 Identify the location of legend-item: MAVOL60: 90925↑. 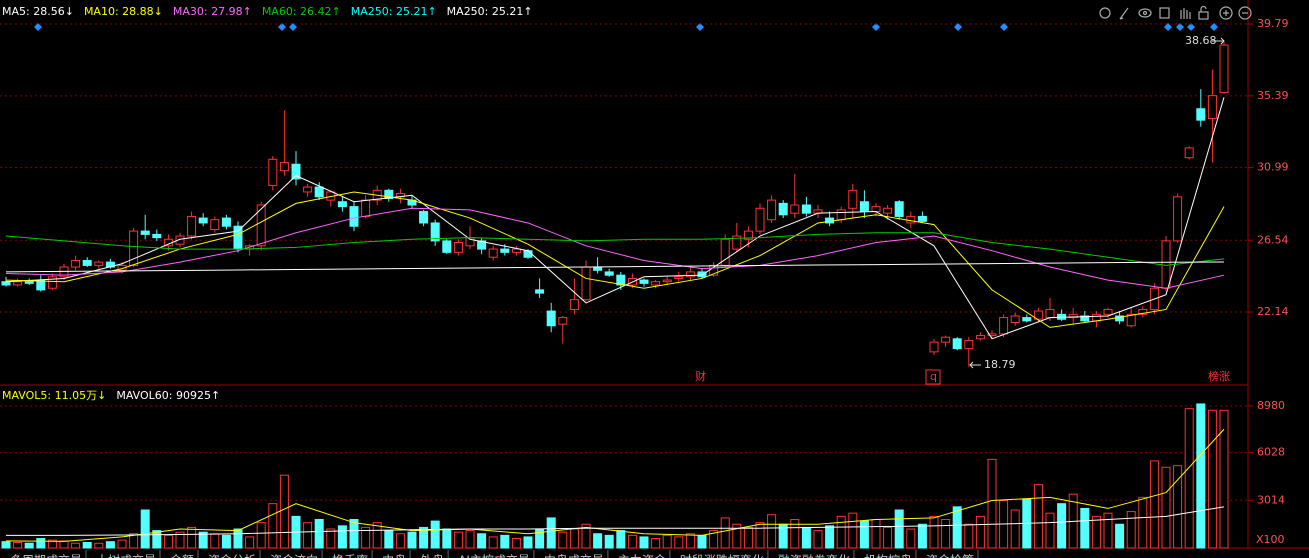
(168, 395).